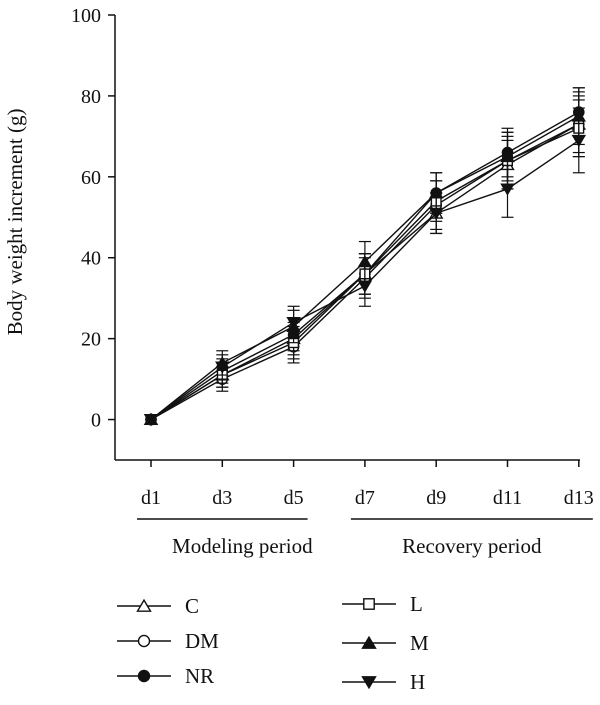 This screenshot has width=600, height=705. What do you see at coordinates (294, 498) in the screenshot?
I see `x-tick-label: d5` at bounding box center [294, 498].